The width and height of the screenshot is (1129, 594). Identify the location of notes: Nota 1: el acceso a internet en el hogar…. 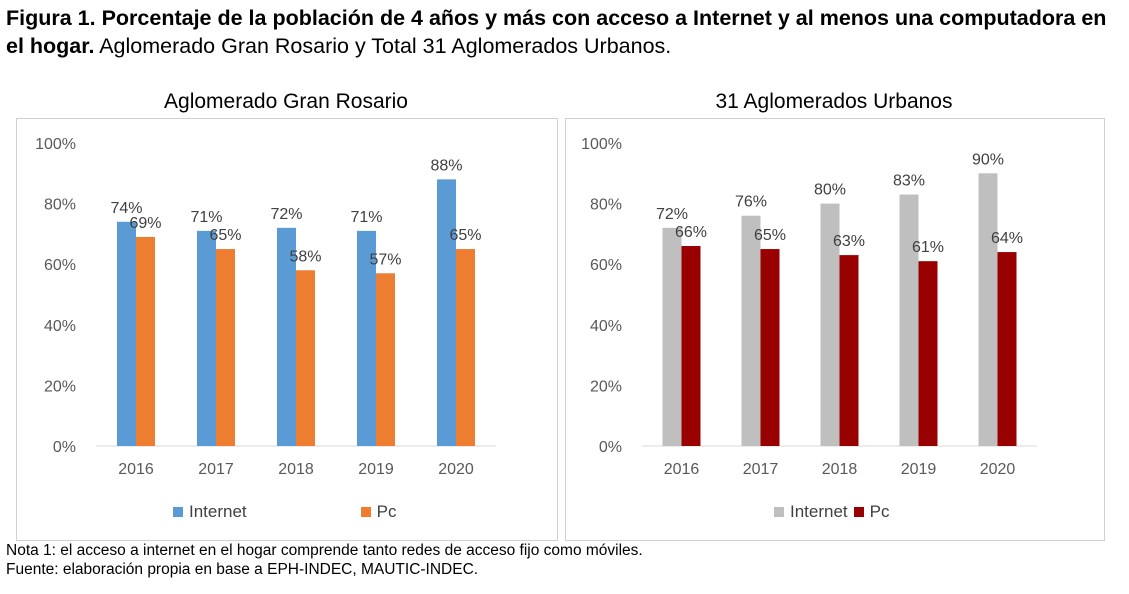
(324, 560).